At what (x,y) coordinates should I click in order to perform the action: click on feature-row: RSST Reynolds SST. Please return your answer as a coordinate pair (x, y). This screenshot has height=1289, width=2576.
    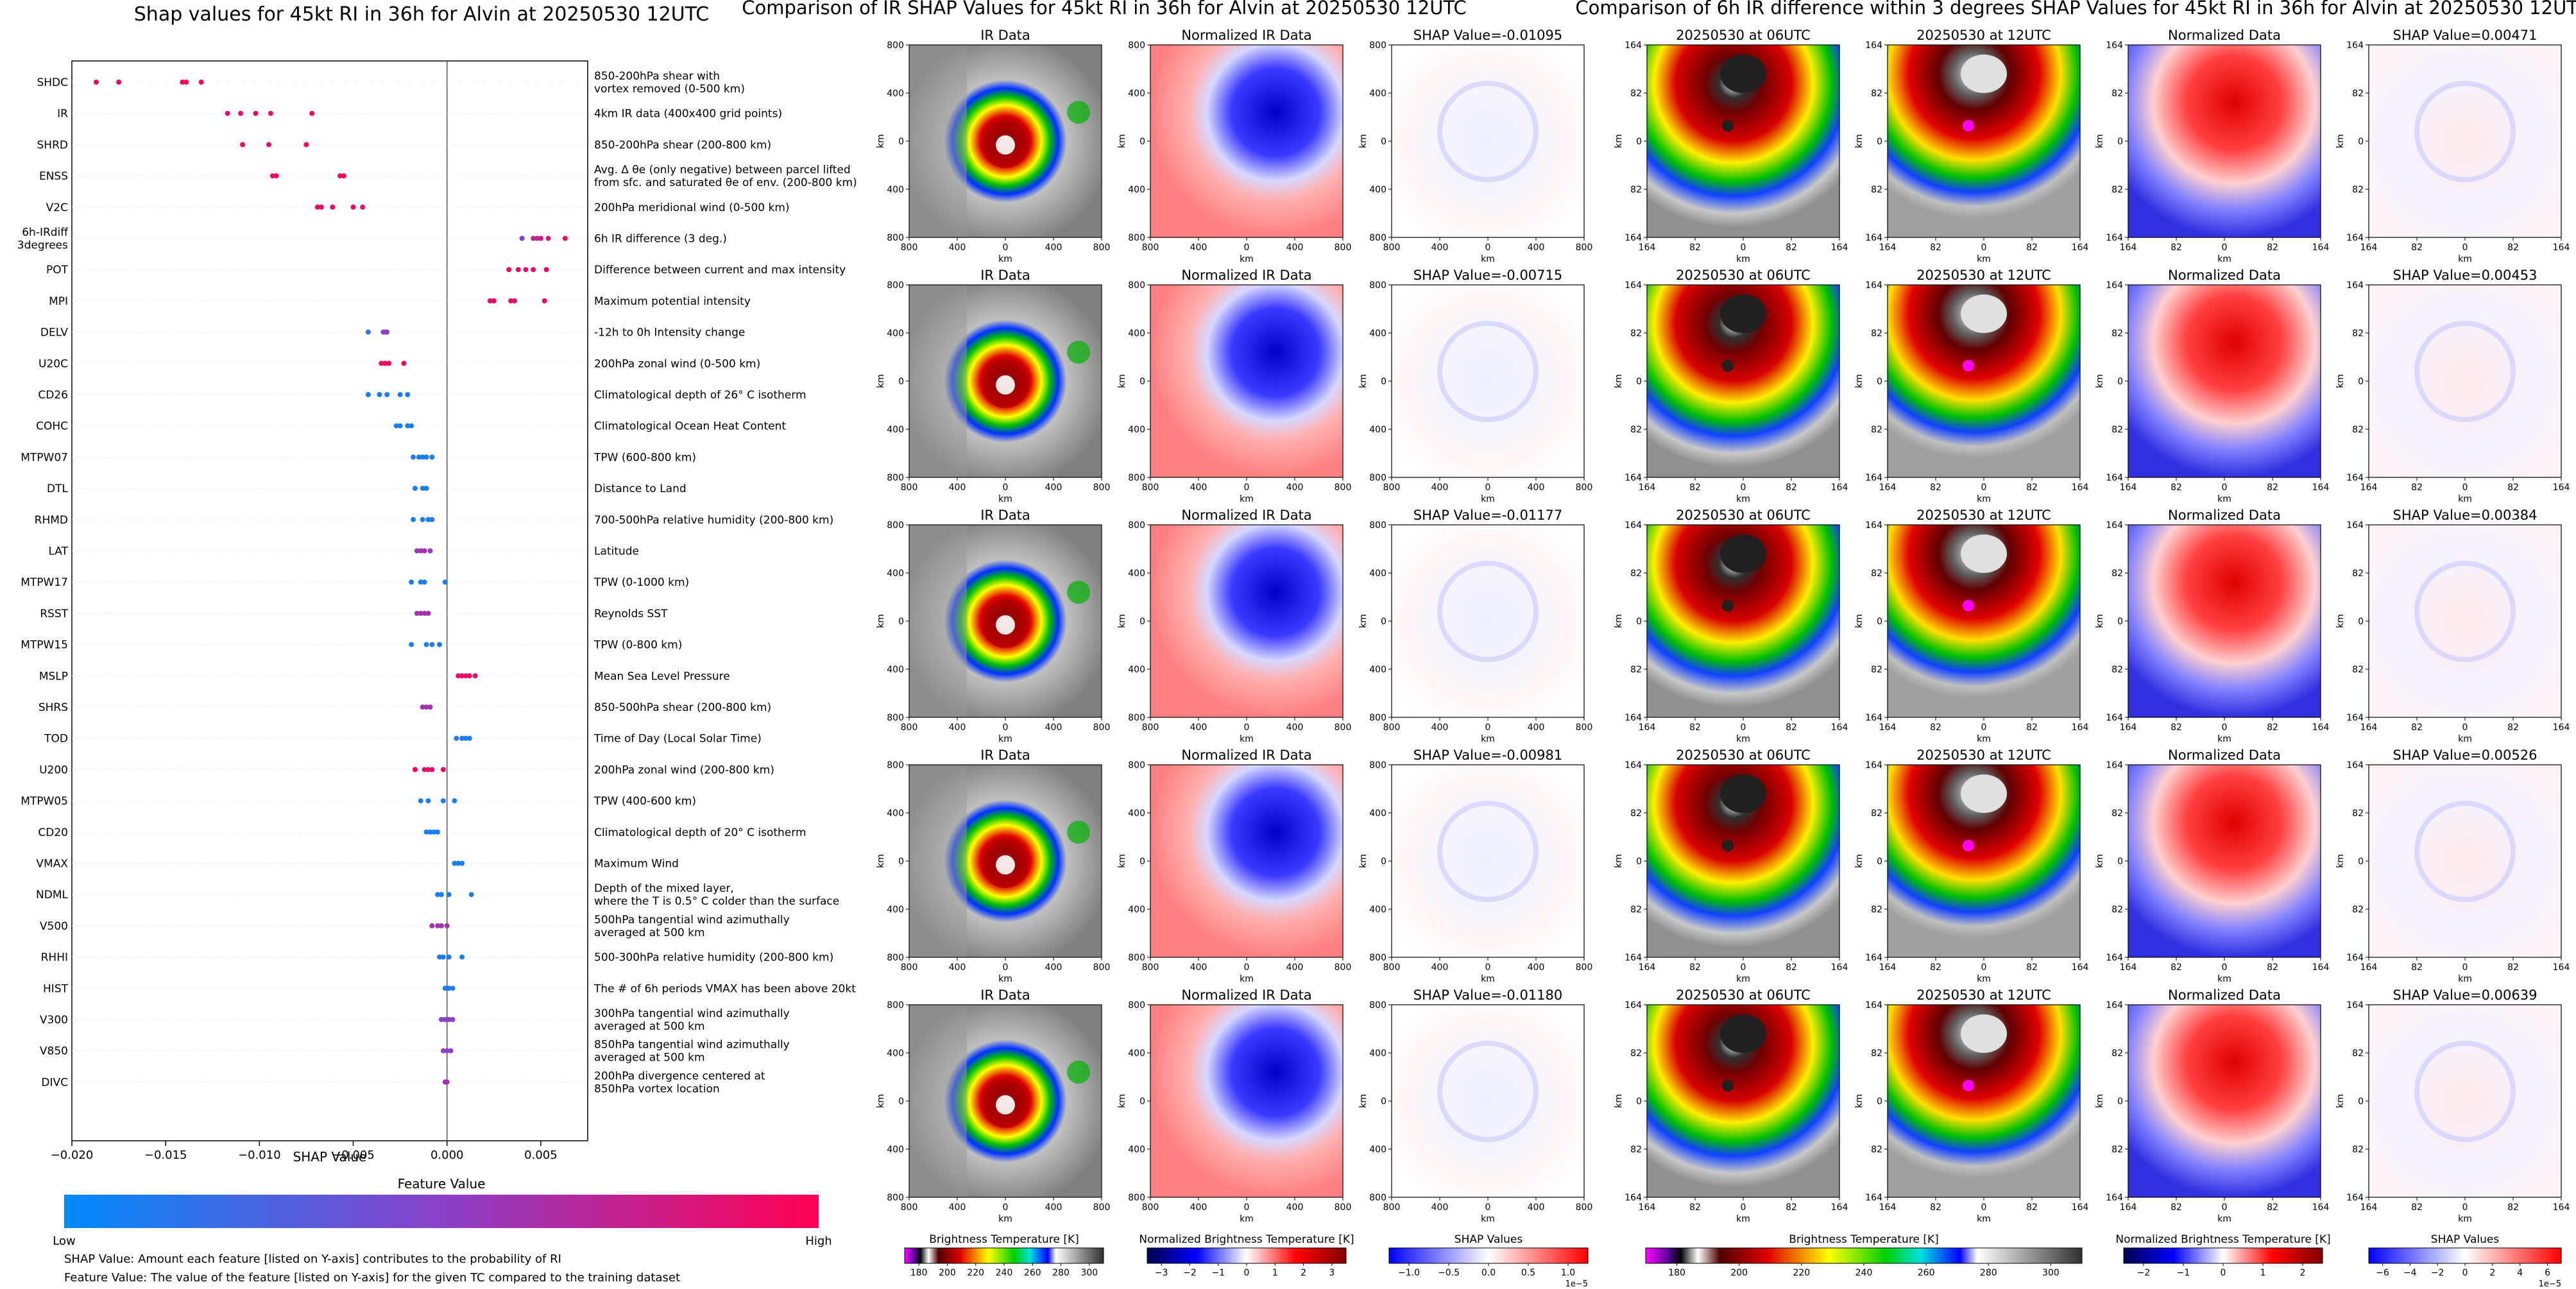
    Looking at the image, I should click on (354, 614).